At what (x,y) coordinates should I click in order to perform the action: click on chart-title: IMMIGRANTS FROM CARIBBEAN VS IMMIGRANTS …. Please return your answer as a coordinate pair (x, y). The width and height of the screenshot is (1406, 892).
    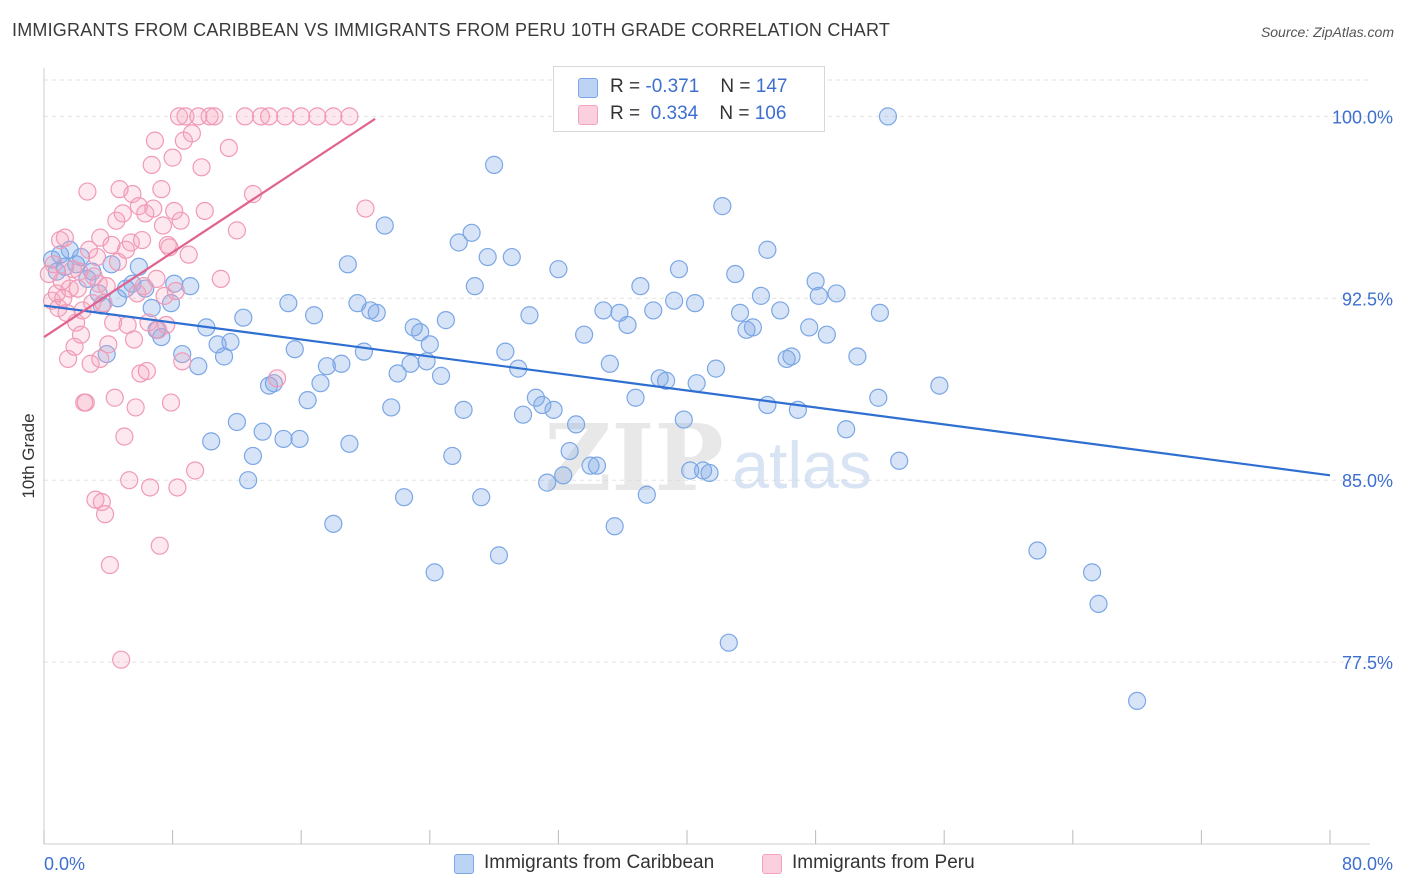
    Looking at the image, I should click on (451, 30).